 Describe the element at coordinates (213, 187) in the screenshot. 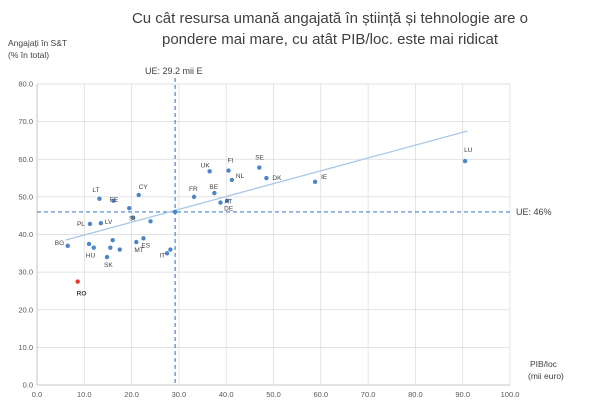

I see `point-label-be: BE` at that location.